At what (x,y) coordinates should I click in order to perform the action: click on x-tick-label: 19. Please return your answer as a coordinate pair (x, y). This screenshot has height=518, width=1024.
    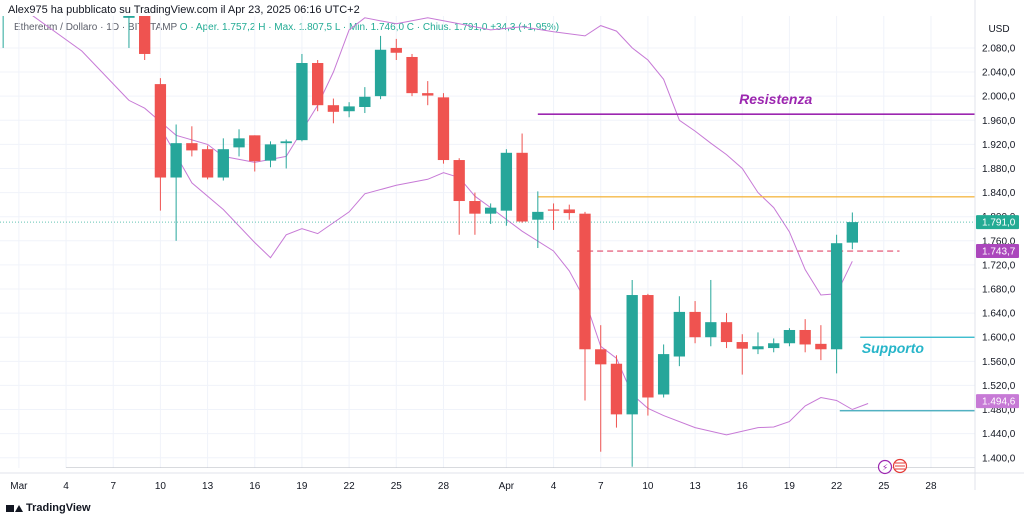
    Looking at the image, I should click on (790, 486).